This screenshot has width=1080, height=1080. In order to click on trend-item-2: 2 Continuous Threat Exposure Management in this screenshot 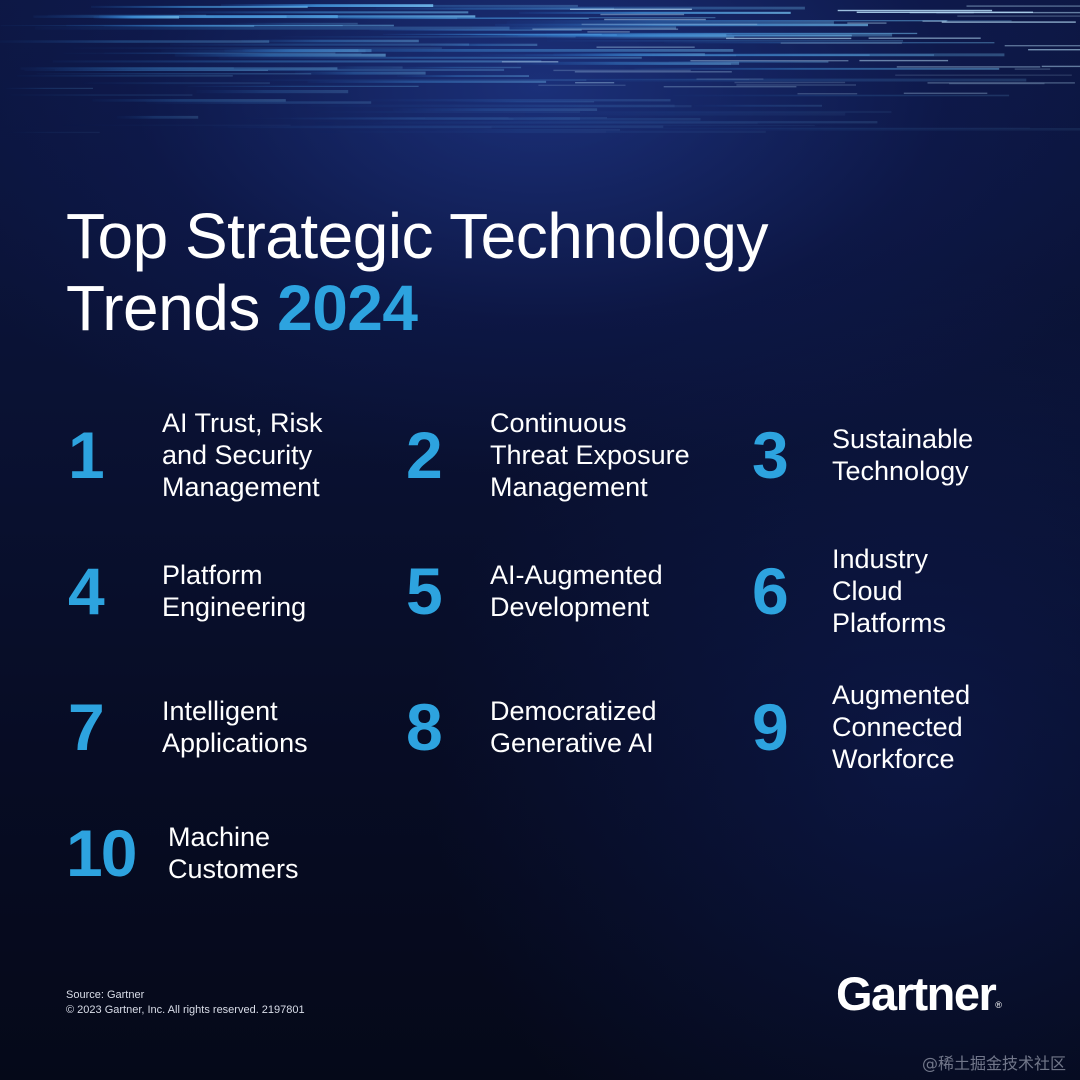, I will do `click(548, 455)`.